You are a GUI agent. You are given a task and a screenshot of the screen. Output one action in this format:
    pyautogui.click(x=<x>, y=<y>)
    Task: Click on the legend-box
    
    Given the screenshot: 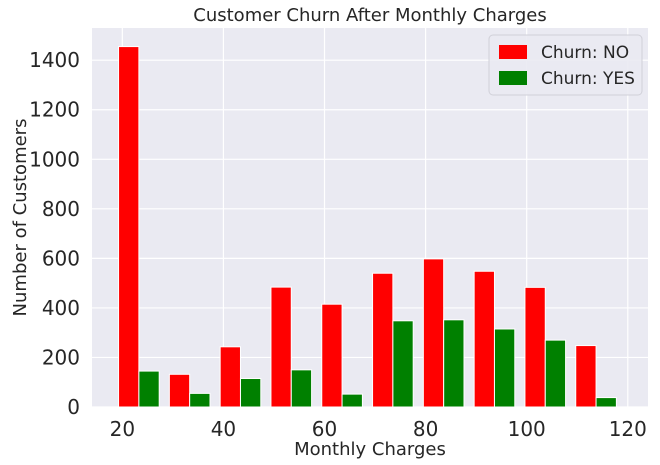 What is the action you would take?
    pyautogui.click(x=565, y=65)
    